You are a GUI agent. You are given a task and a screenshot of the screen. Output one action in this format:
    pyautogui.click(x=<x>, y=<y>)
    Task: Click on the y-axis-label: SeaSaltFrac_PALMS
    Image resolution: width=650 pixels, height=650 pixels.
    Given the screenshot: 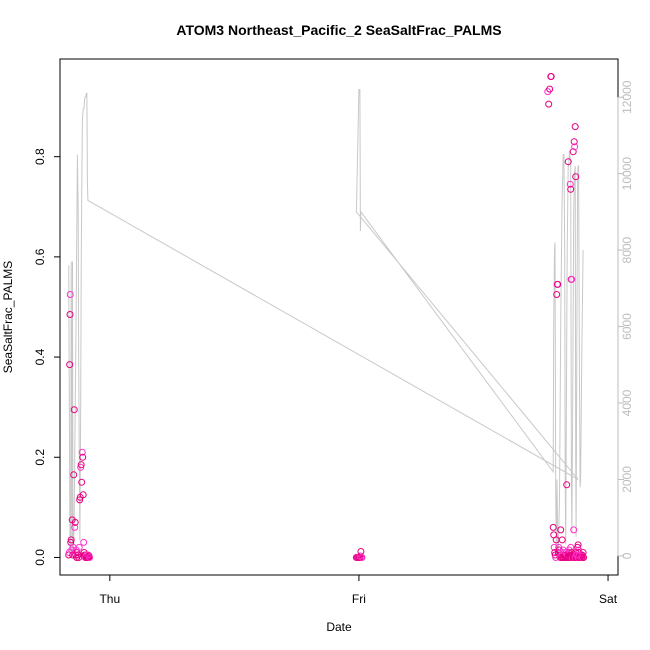 What is the action you would take?
    pyautogui.click(x=8, y=317)
    